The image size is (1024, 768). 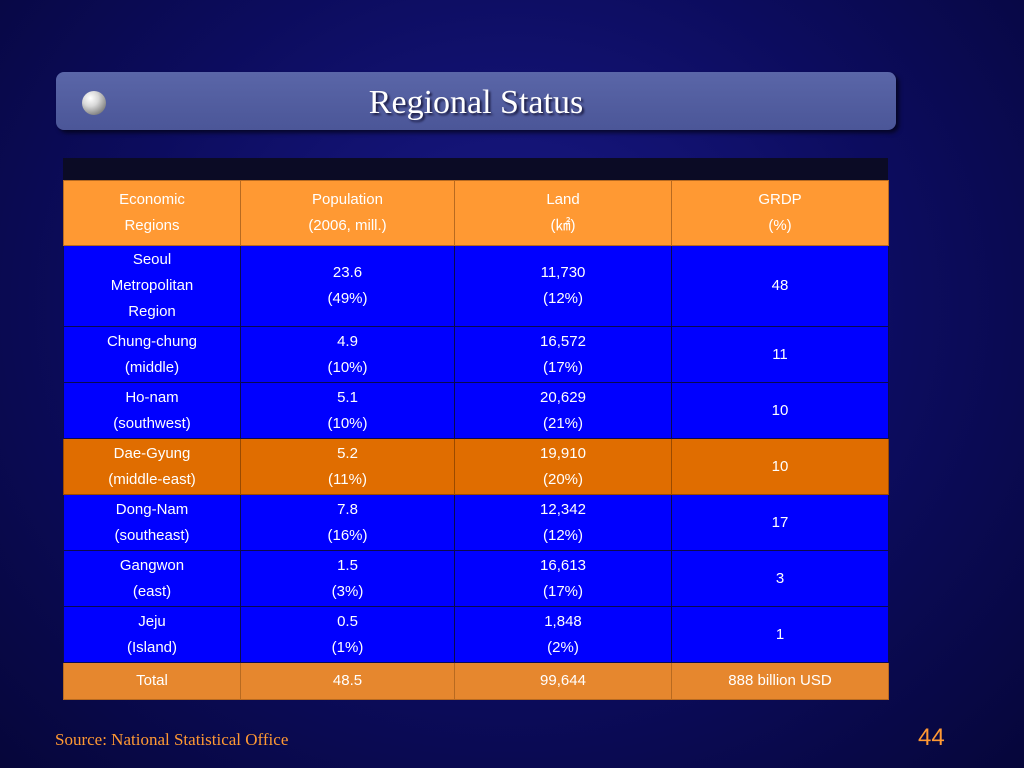 What do you see at coordinates (152, 259) in the screenshot?
I see `cell-text: Seoul` at bounding box center [152, 259].